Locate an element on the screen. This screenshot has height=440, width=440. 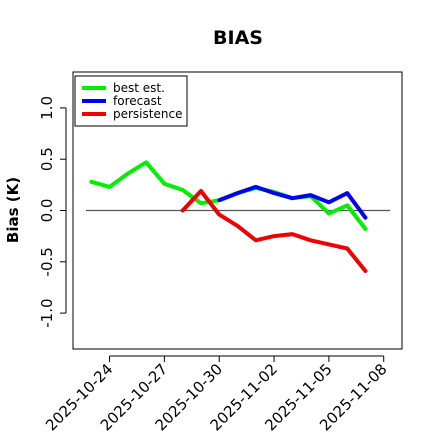
y-axis: -1.0 -0.5 0.0 0.5 1.0 is located at coordinates (52, 212).